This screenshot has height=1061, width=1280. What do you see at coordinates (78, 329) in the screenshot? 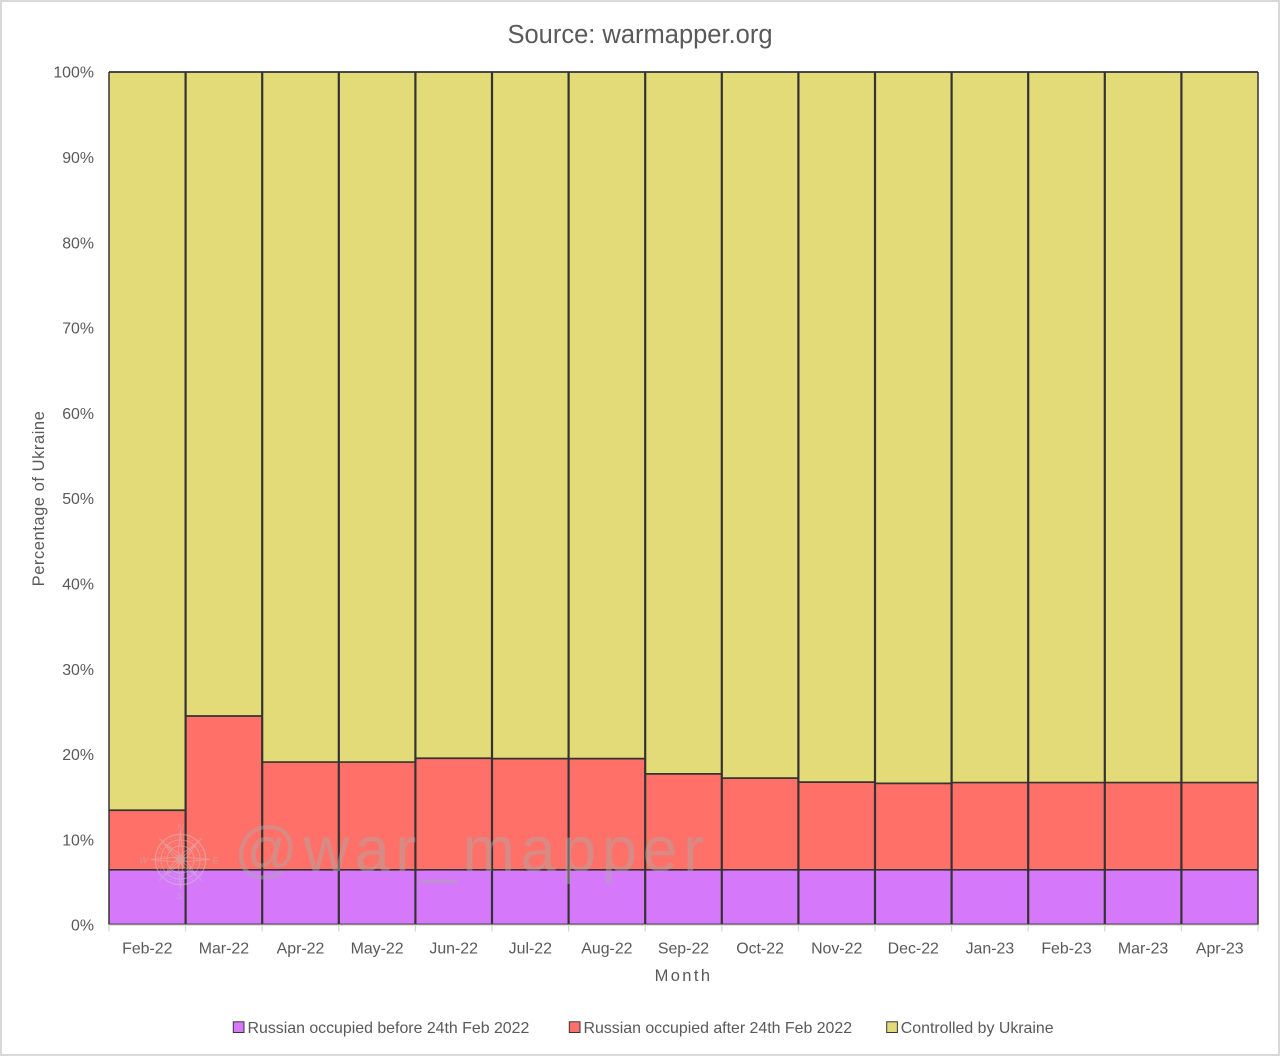
I see `svg-text: 70%` at bounding box center [78, 329].